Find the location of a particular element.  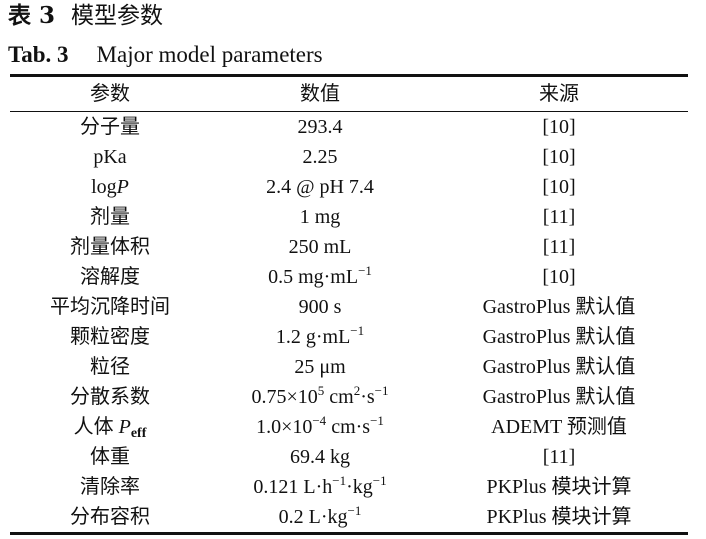

cell-value: 1.0×10−4 cm·s−1 is located at coordinates (320, 425).